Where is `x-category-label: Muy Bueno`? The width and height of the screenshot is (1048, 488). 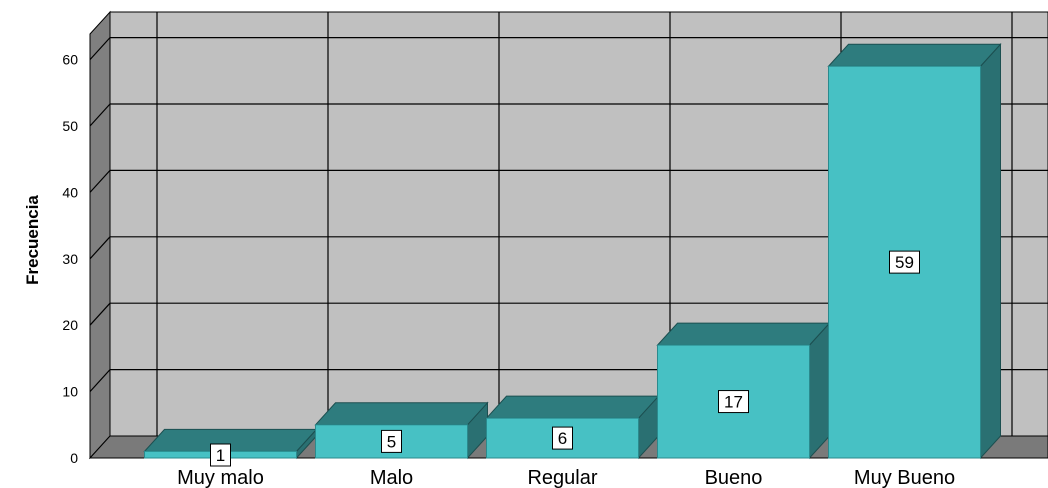
x-category-label: Muy Bueno is located at coordinates (904, 477).